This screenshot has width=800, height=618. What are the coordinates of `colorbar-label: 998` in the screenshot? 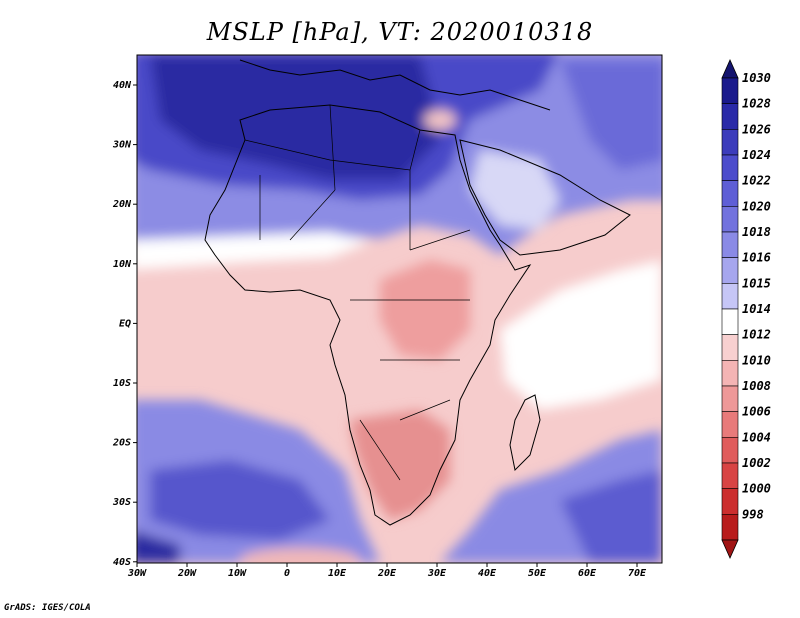 It's located at (753, 514).